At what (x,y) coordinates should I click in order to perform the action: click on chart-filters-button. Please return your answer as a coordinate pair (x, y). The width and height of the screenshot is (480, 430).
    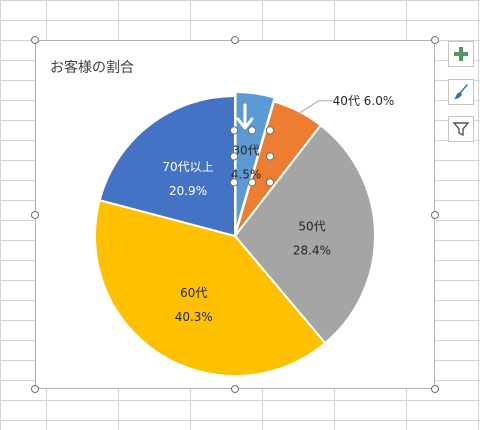
    Looking at the image, I should click on (461, 129).